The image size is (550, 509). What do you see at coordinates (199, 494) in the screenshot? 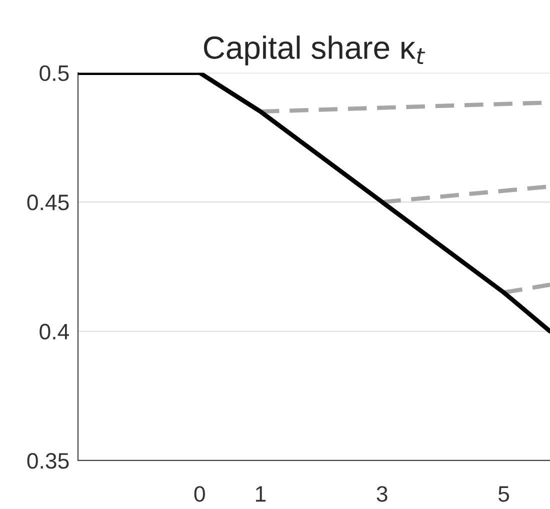
I see `x-tick-label: 0` at bounding box center [199, 494].